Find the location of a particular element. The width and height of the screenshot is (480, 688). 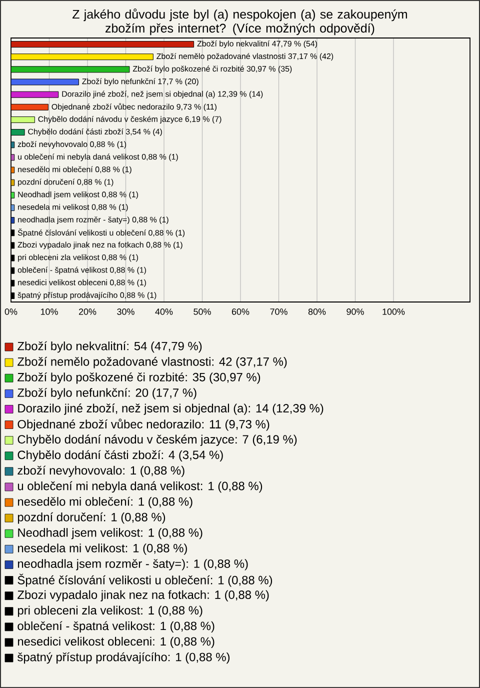

x-tick-label: 30% is located at coordinates (125, 311).